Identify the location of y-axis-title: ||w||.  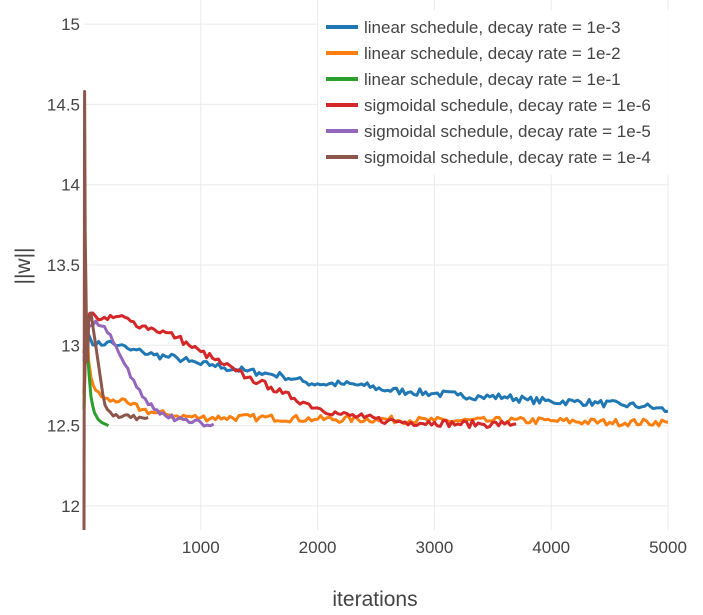
(23, 266).